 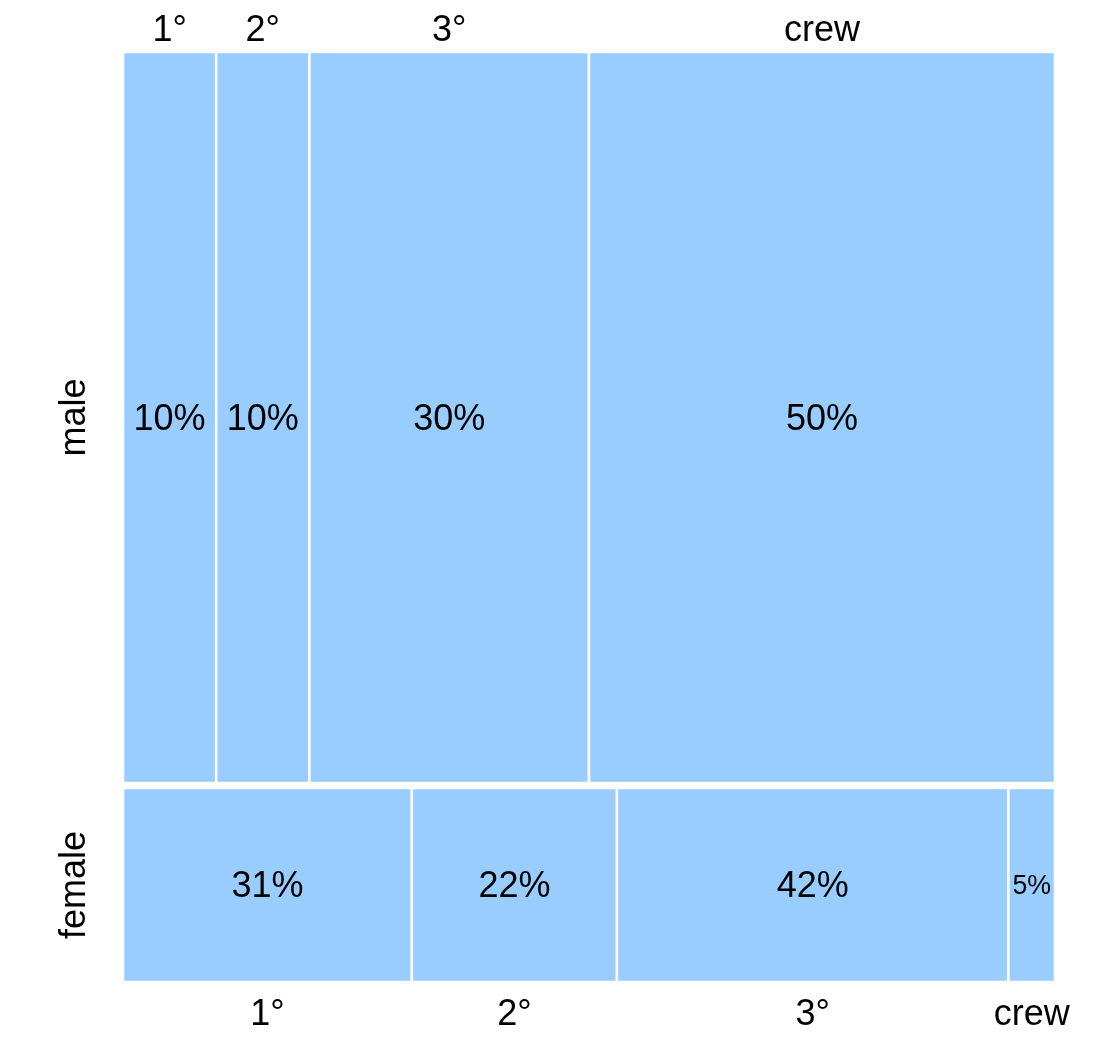 I want to click on data-label: 31%, so click(x=267, y=884).